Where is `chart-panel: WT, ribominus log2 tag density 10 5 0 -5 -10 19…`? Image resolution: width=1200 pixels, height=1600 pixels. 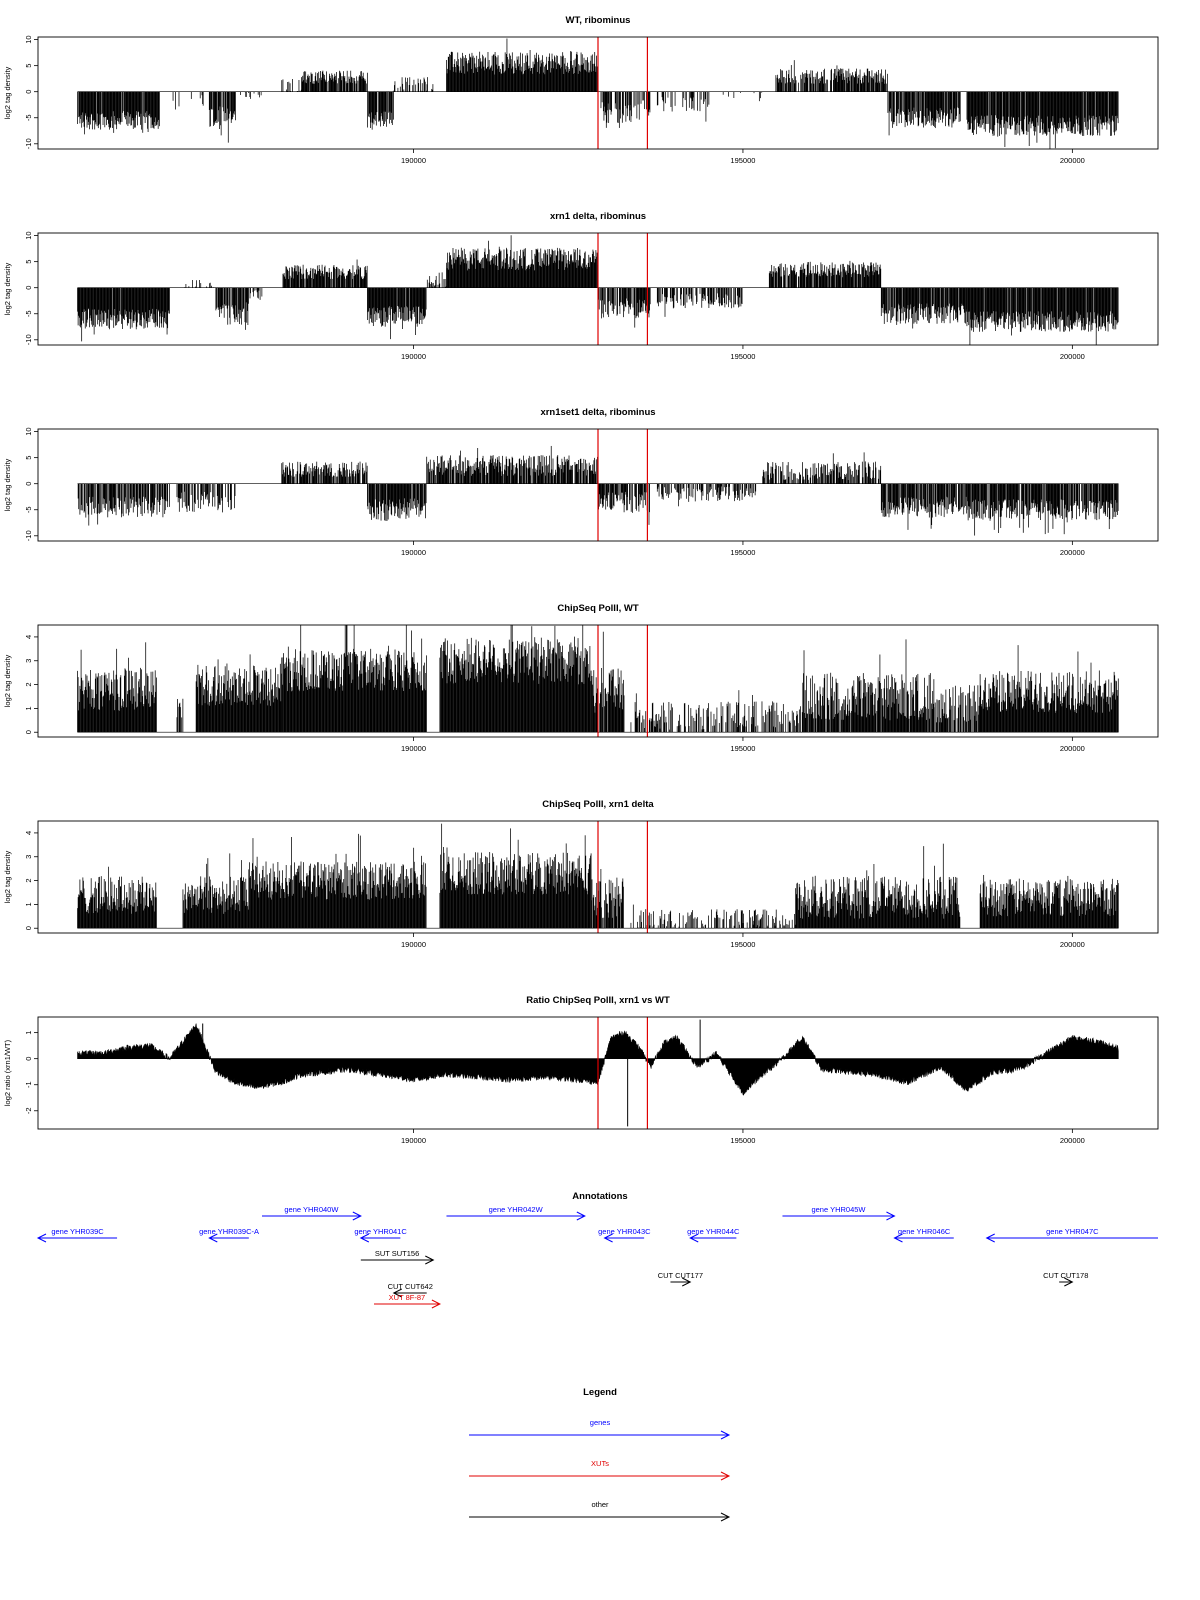 chart-panel: WT, ribominus log2 tag density 10 5 0 -5 -10 19… is located at coordinates (581, 90).